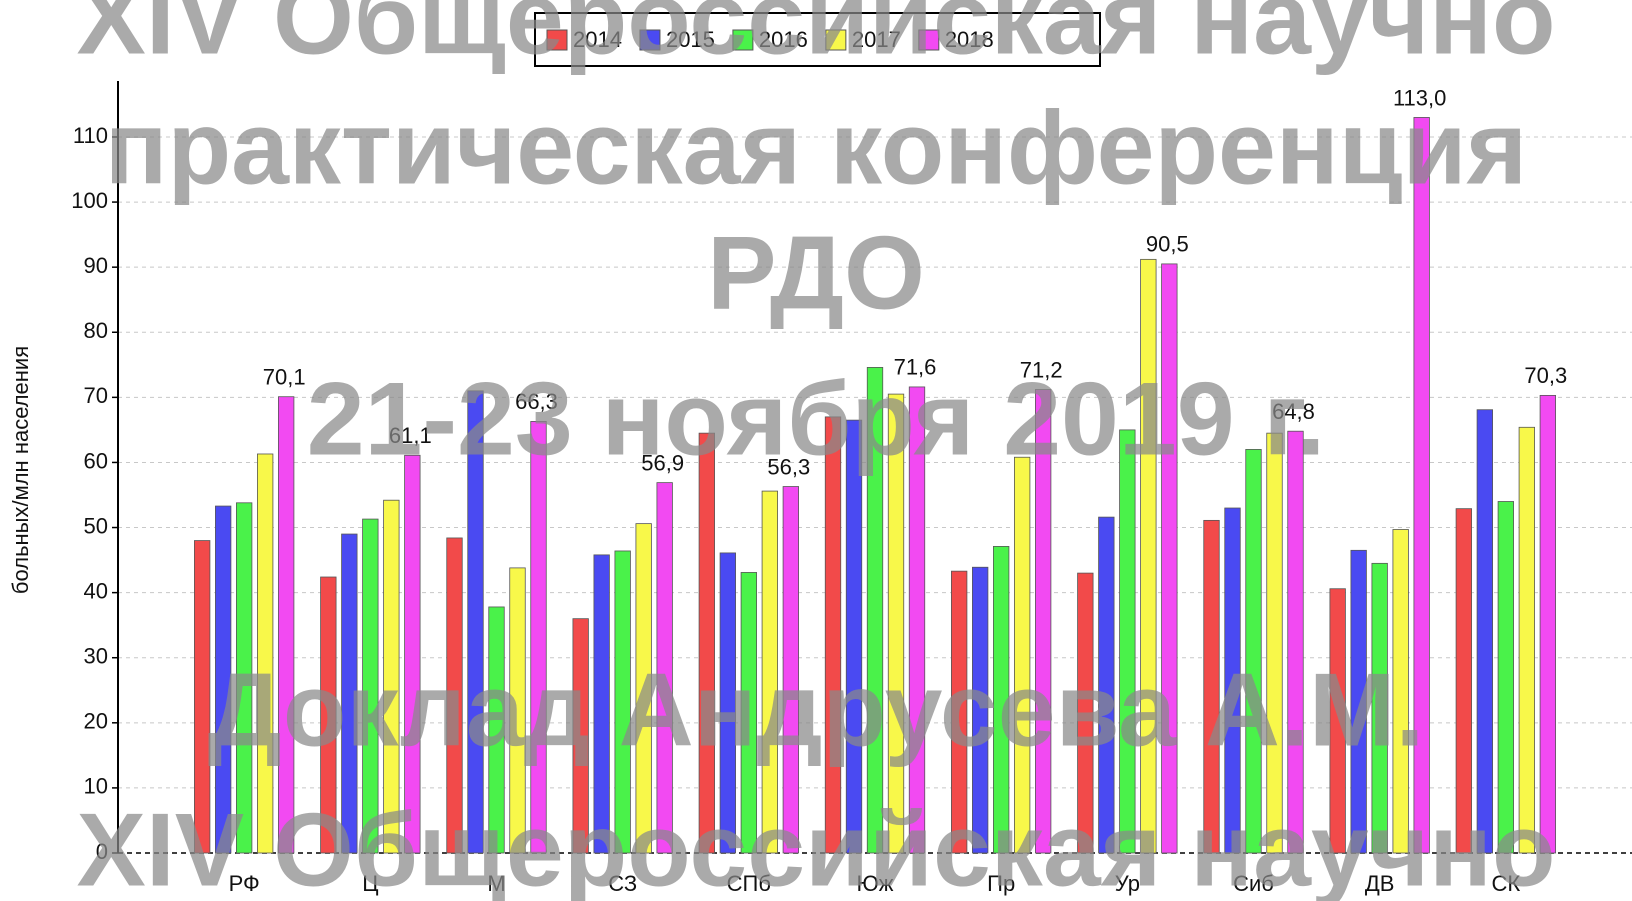 This screenshot has width=1632, height=901. I want to click on x-tick-label: Пр, so click(1001, 883).